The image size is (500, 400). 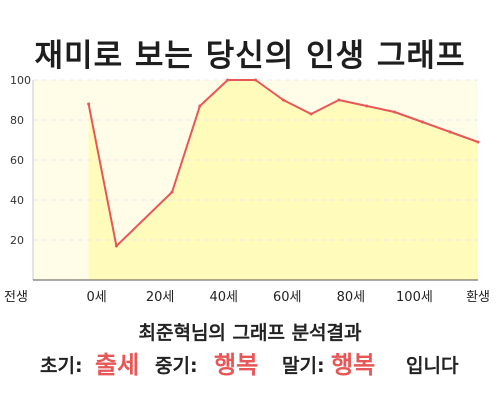 I want to click on analysis-heading: 최준혁님의 그래프 분석결과, so click(x=250, y=333).